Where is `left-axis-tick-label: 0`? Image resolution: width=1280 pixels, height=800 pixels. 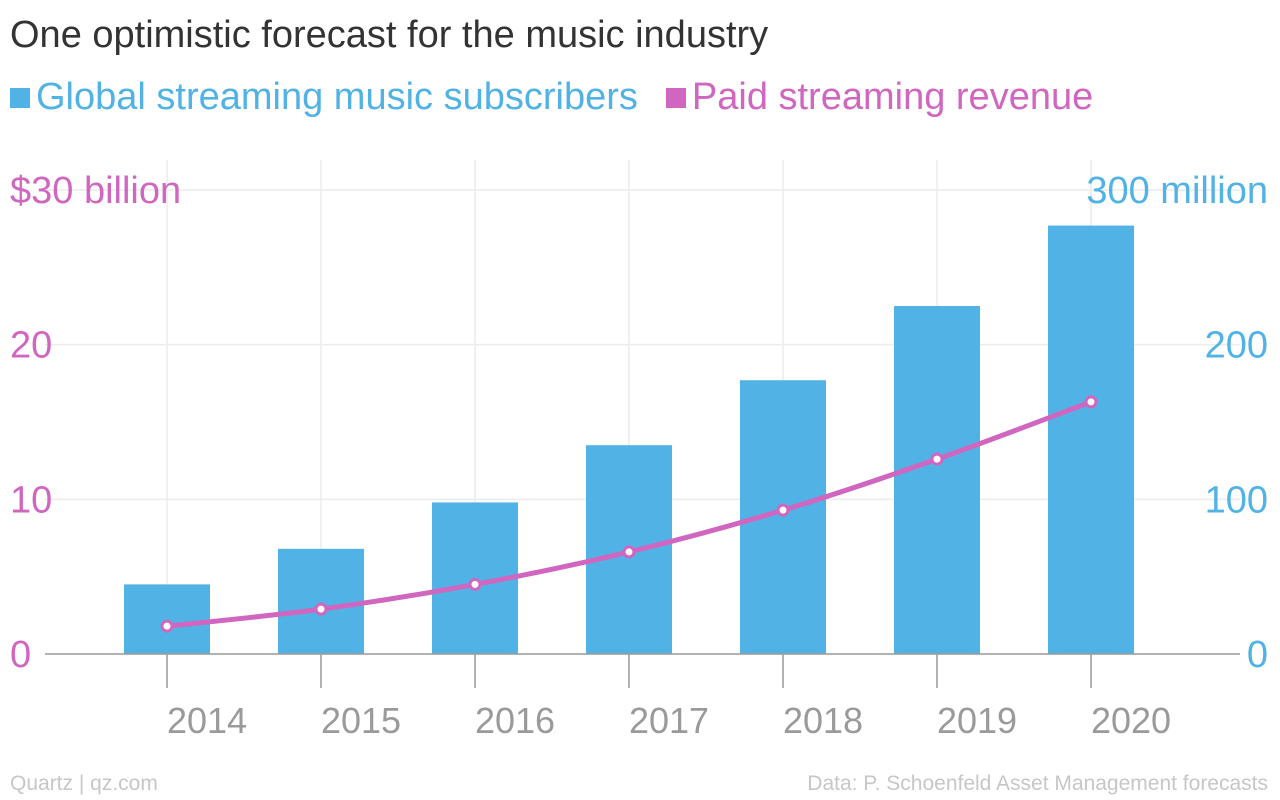
left-axis-tick-label: 0 is located at coordinates (20, 655).